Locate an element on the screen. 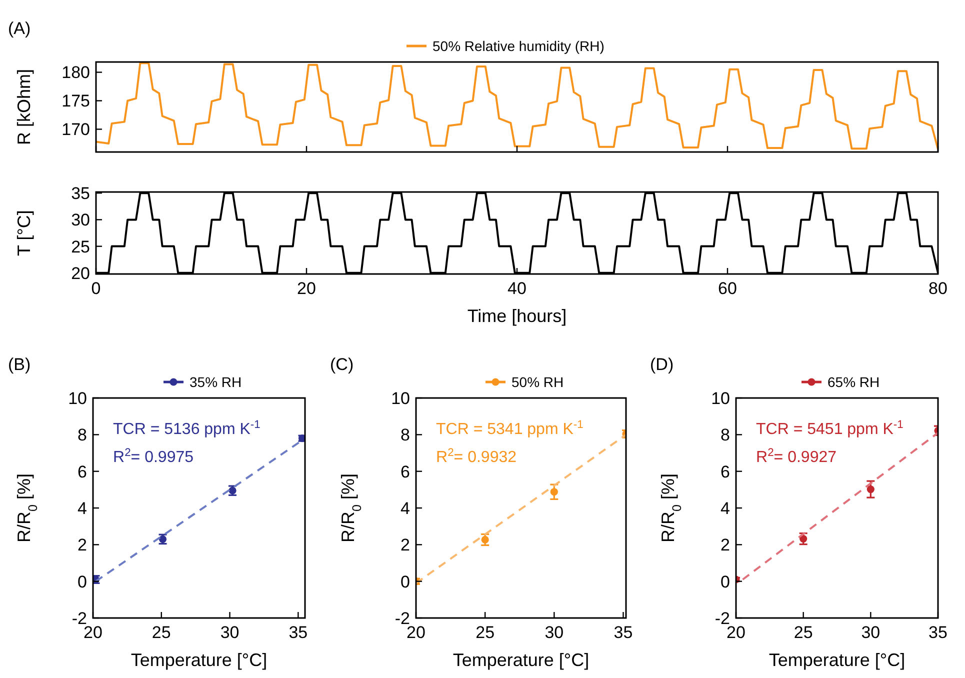 This screenshot has height=678, width=965. annotation: R$^{2}$= 0.9927 is located at coordinates (796, 456).